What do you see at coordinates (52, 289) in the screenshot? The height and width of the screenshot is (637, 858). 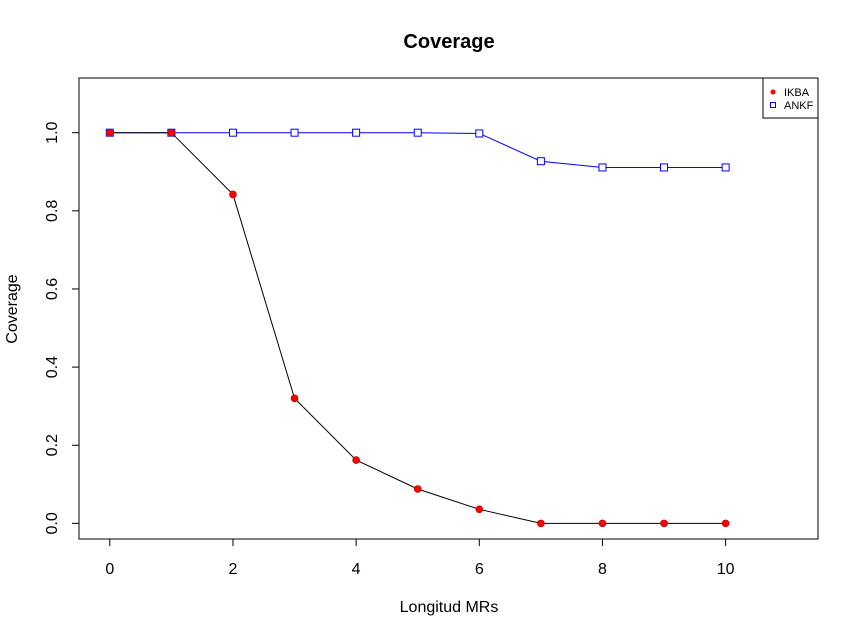 I see `y-tick-label: 0.6` at bounding box center [52, 289].